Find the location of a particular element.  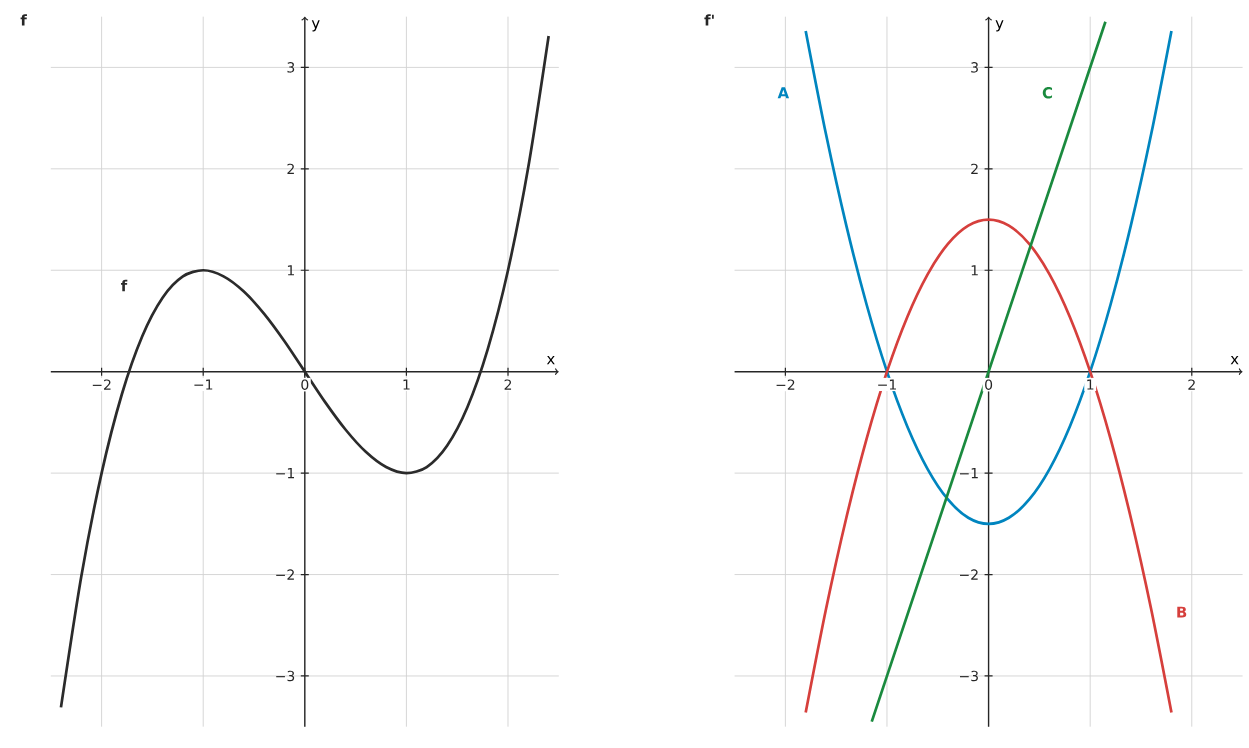

chart-title: f' is located at coordinates (709, 20).